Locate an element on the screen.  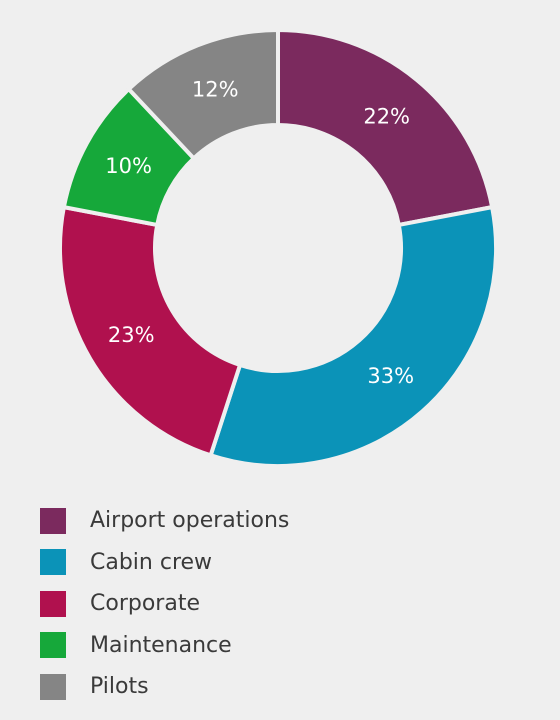
slice-pilots is located at coordinates (202, 94).